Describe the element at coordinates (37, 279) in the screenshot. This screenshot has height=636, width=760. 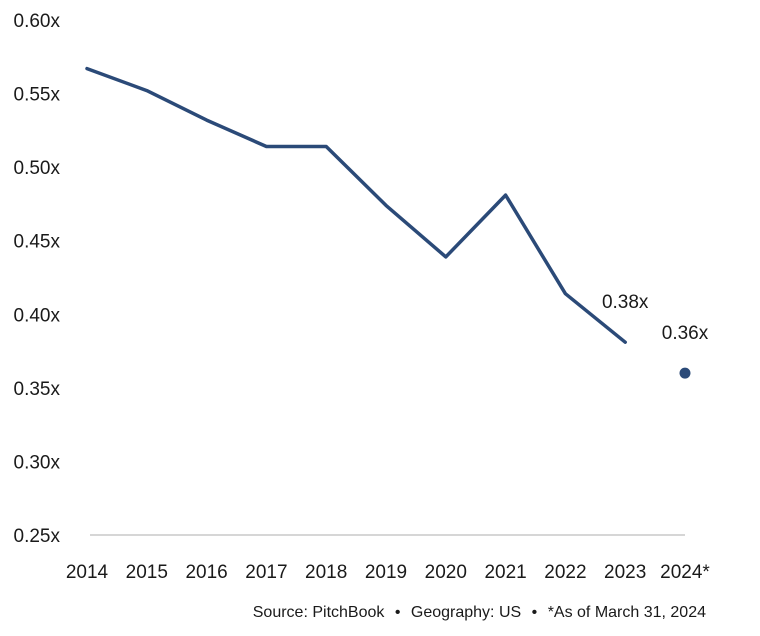
I see `y-axis-ticks: 0.25x 0.30x 0.35x 0.40x 0.45x 0.50x 0.55x 0.60x` at that location.